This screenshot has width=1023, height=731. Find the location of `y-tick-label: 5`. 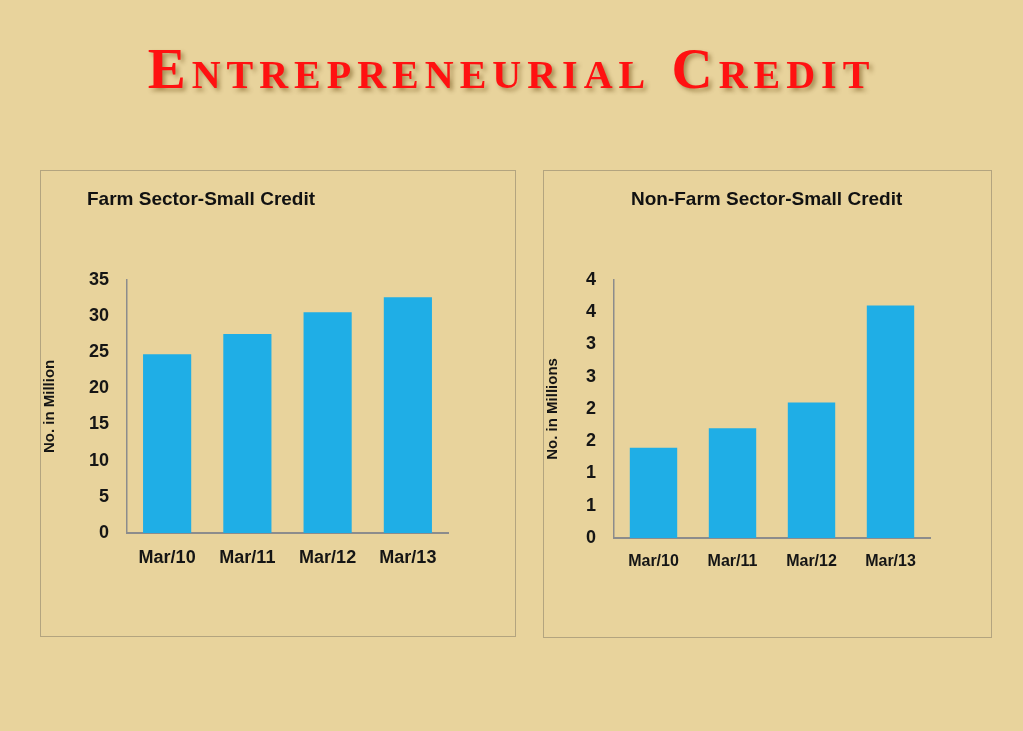

y-tick-label: 5 is located at coordinates (103, 495).